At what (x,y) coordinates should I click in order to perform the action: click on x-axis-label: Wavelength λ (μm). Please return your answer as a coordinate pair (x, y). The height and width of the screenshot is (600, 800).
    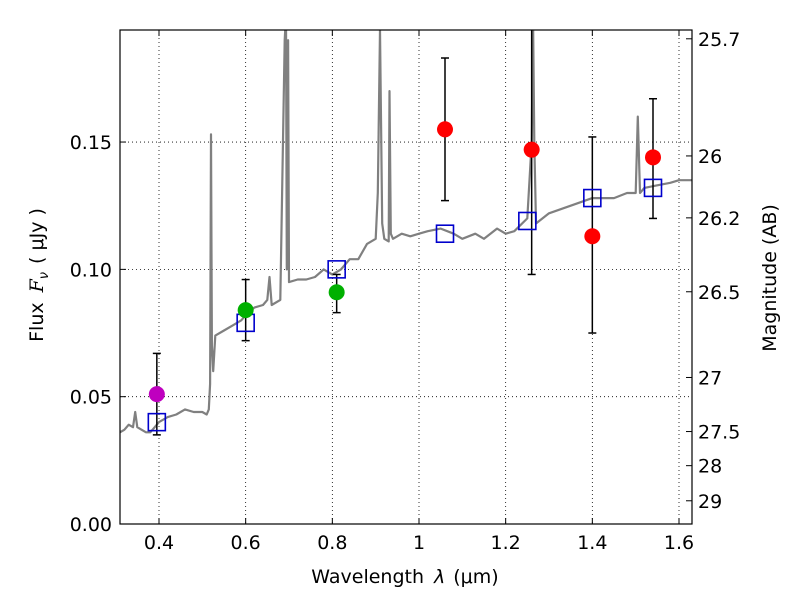
    Looking at the image, I should click on (404, 577).